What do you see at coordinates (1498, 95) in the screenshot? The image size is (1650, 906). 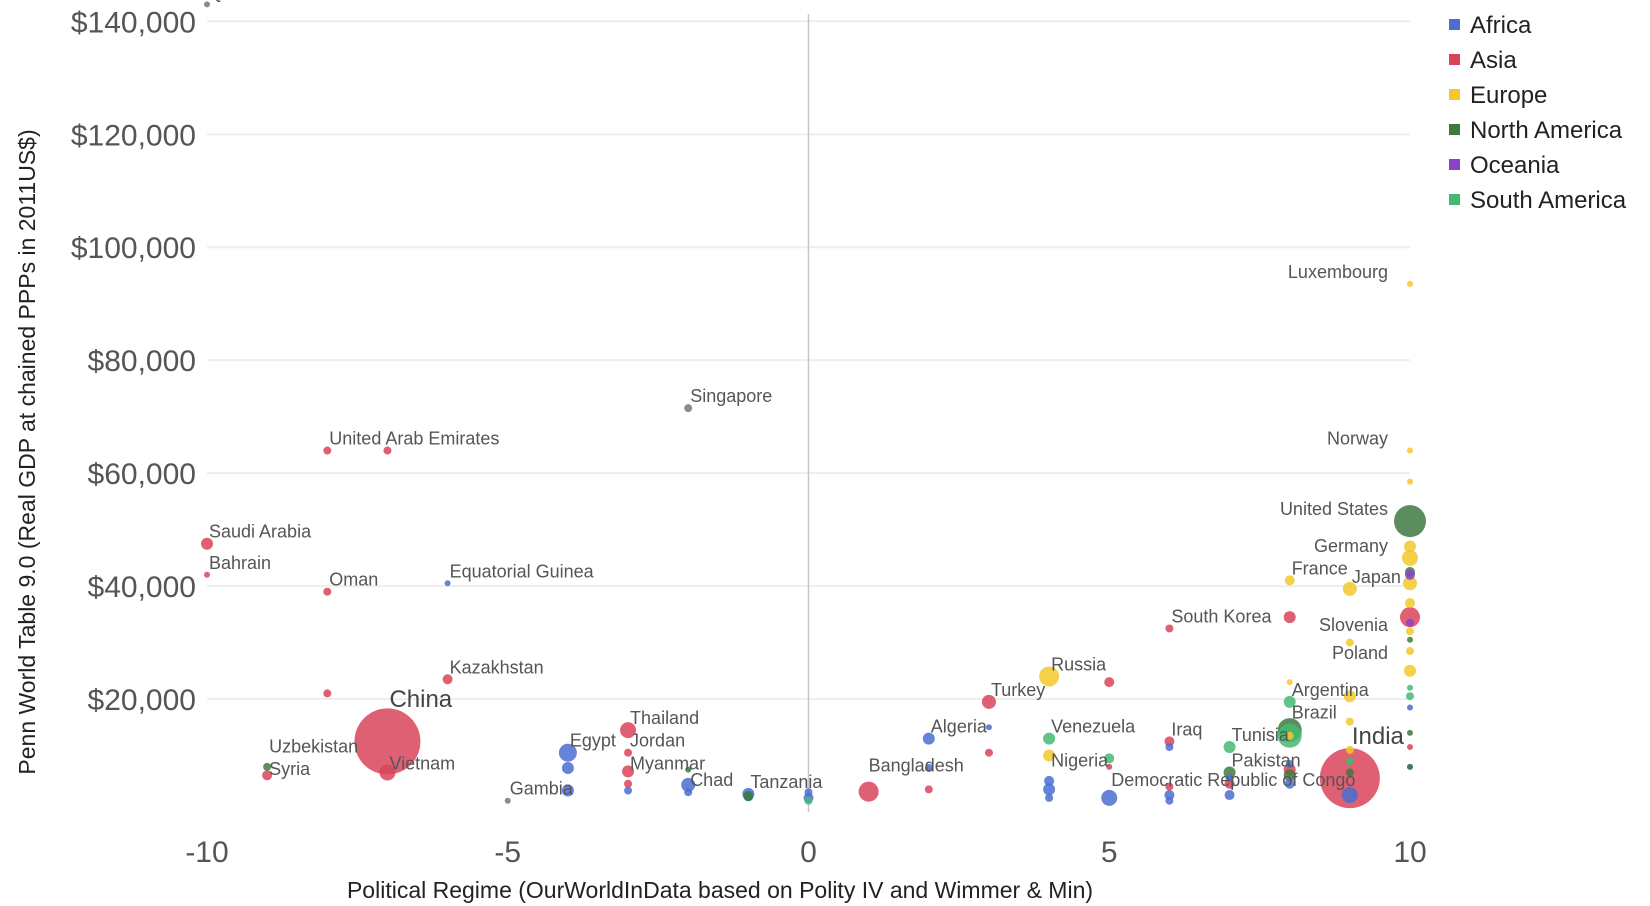 I see `legend-item-europe: Europe` at bounding box center [1498, 95].